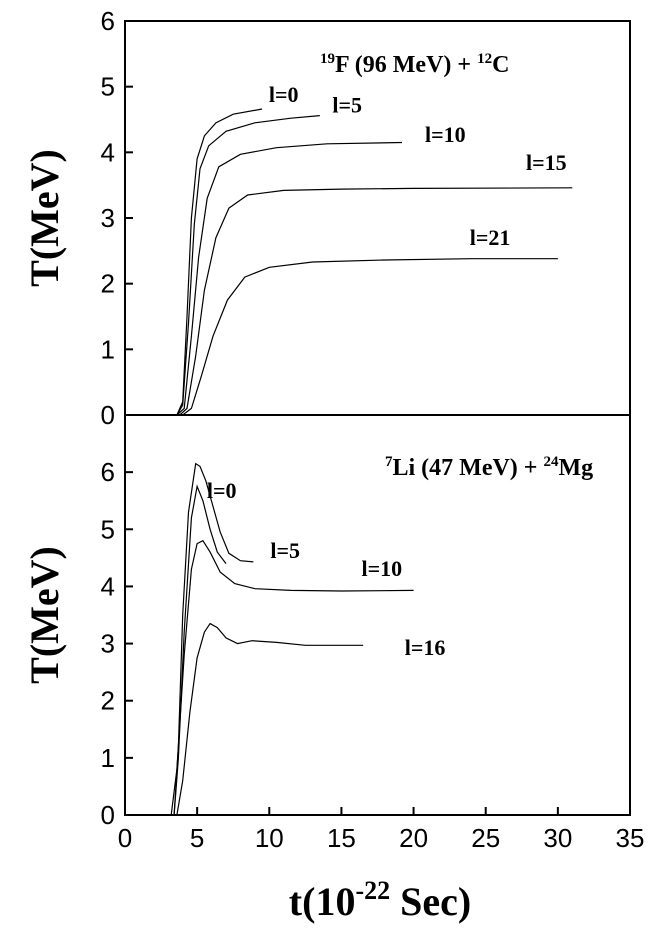  Describe the element at coordinates (485, 838) in the screenshot. I see `x-tick-label: 25` at that location.